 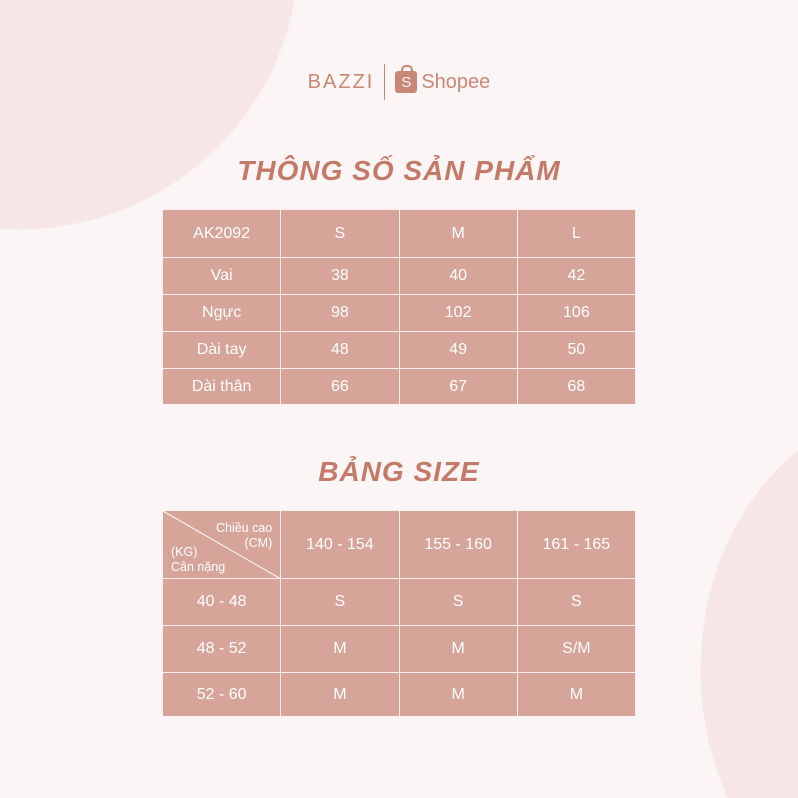 I want to click on value-cell: 67, so click(x=458, y=386).